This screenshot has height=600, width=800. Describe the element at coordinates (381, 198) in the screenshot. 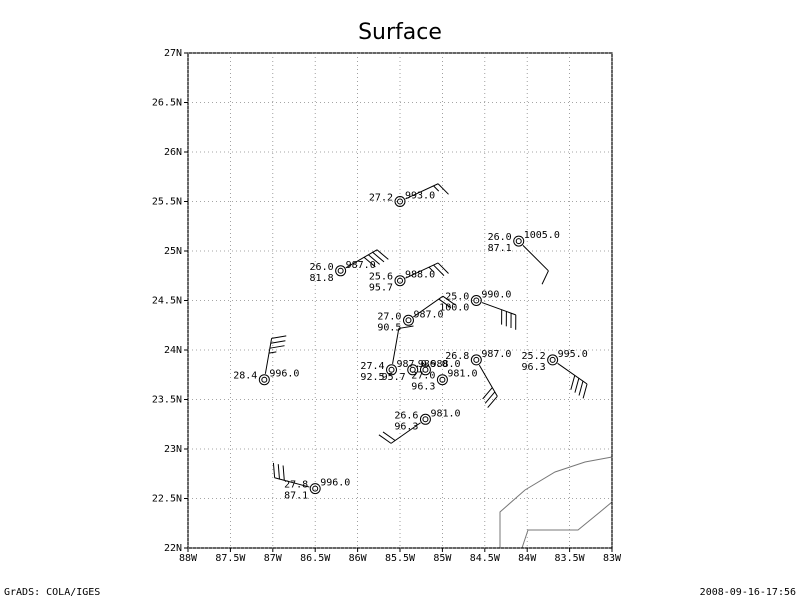

I see `temperature-label: 27.2` at that location.